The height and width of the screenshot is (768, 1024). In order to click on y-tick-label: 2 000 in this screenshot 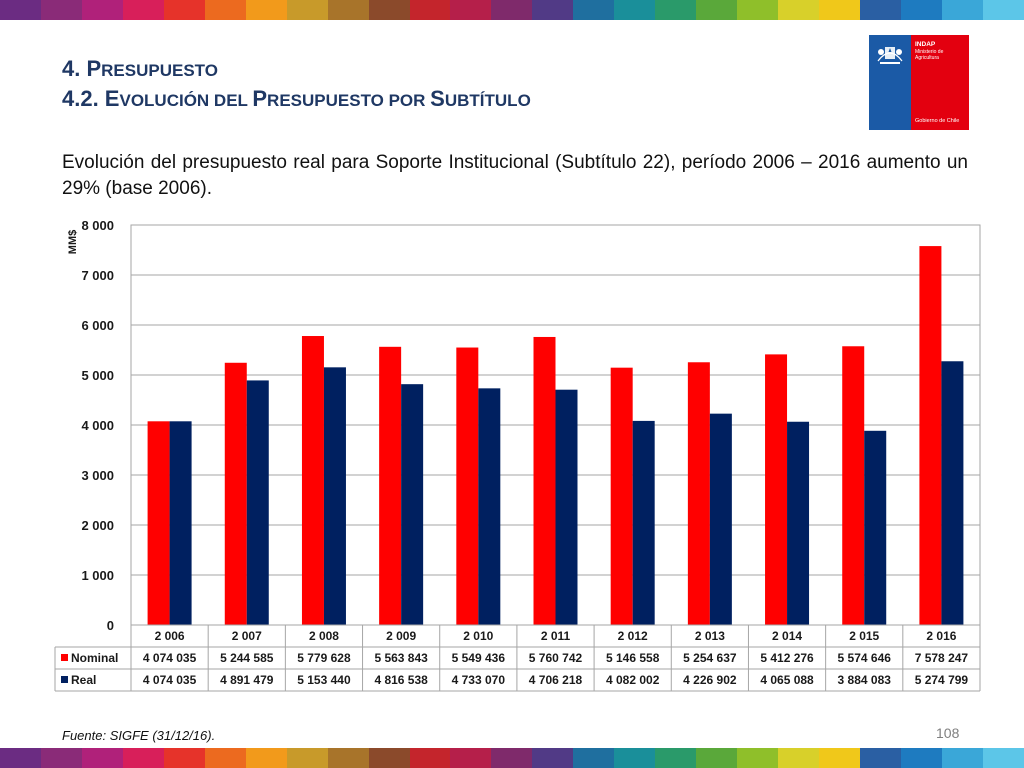, I will do `click(97, 525)`.